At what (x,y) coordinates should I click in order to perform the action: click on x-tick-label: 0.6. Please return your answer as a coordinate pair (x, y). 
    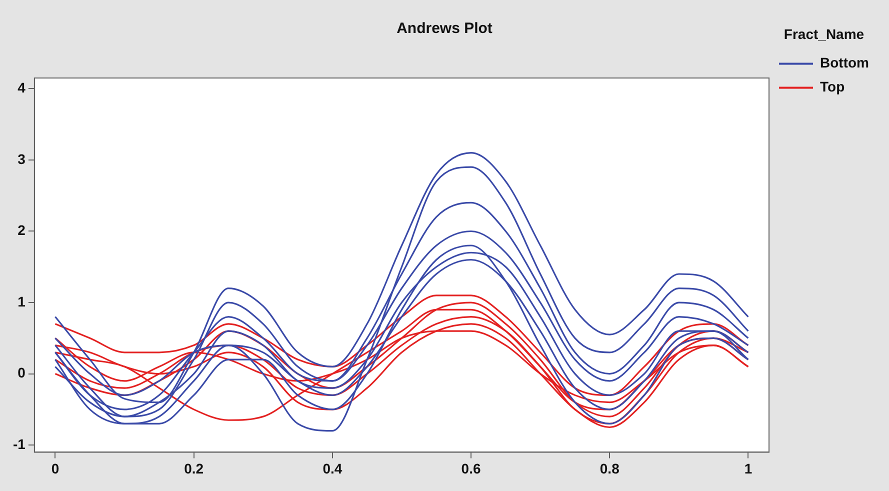
    Looking at the image, I should click on (471, 468).